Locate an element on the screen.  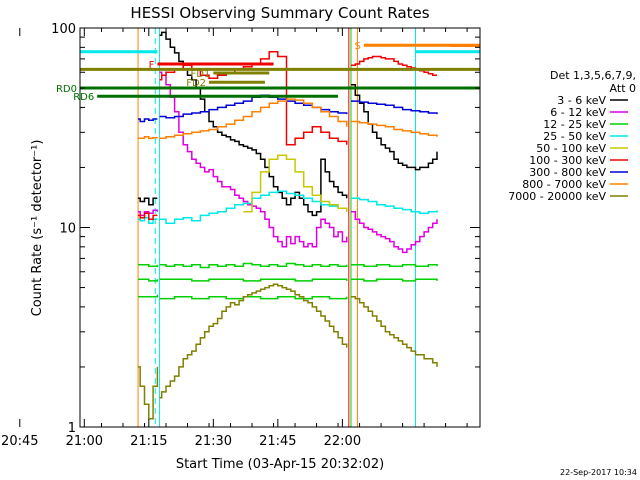
x-tick-label-1: 21:00 is located at coordinates (84, 441).